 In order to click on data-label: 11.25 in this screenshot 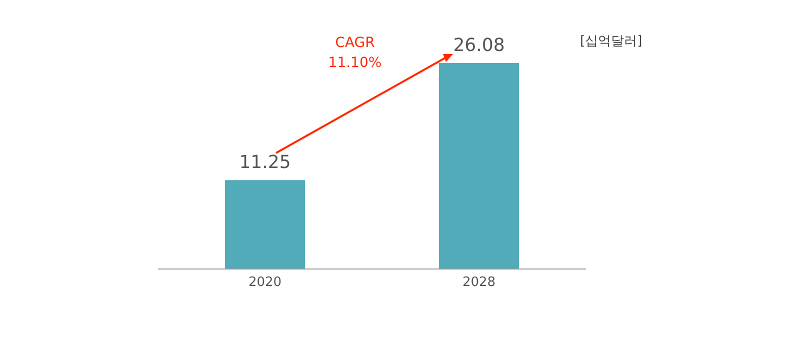, I will do `click(265, 163)`.